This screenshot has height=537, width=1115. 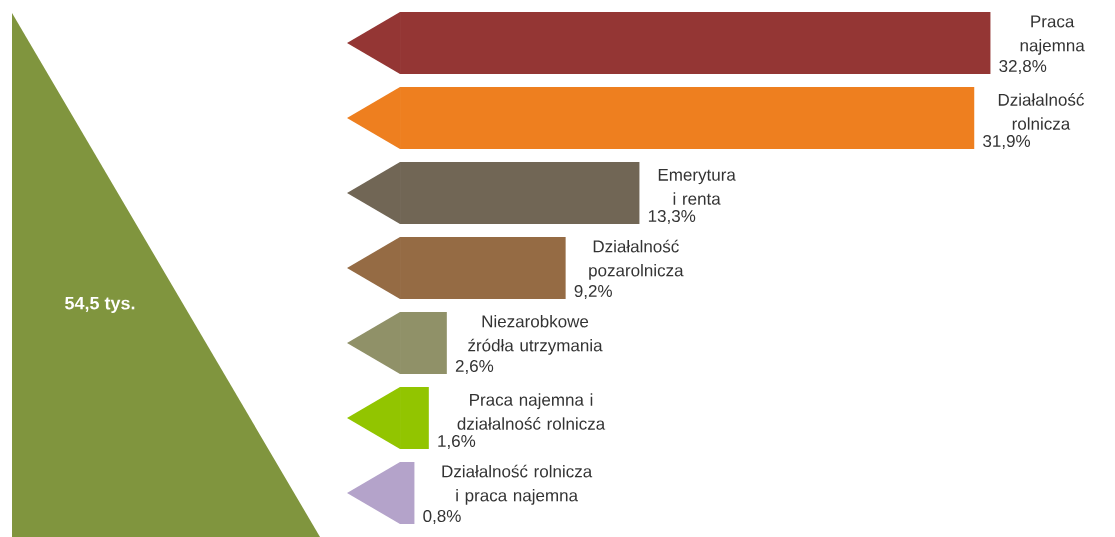 What do you see at coordinates (1052, 35) in the screenshot?
I see `y-tick-label: Praca najemna` at bounding box center [1052, 35].